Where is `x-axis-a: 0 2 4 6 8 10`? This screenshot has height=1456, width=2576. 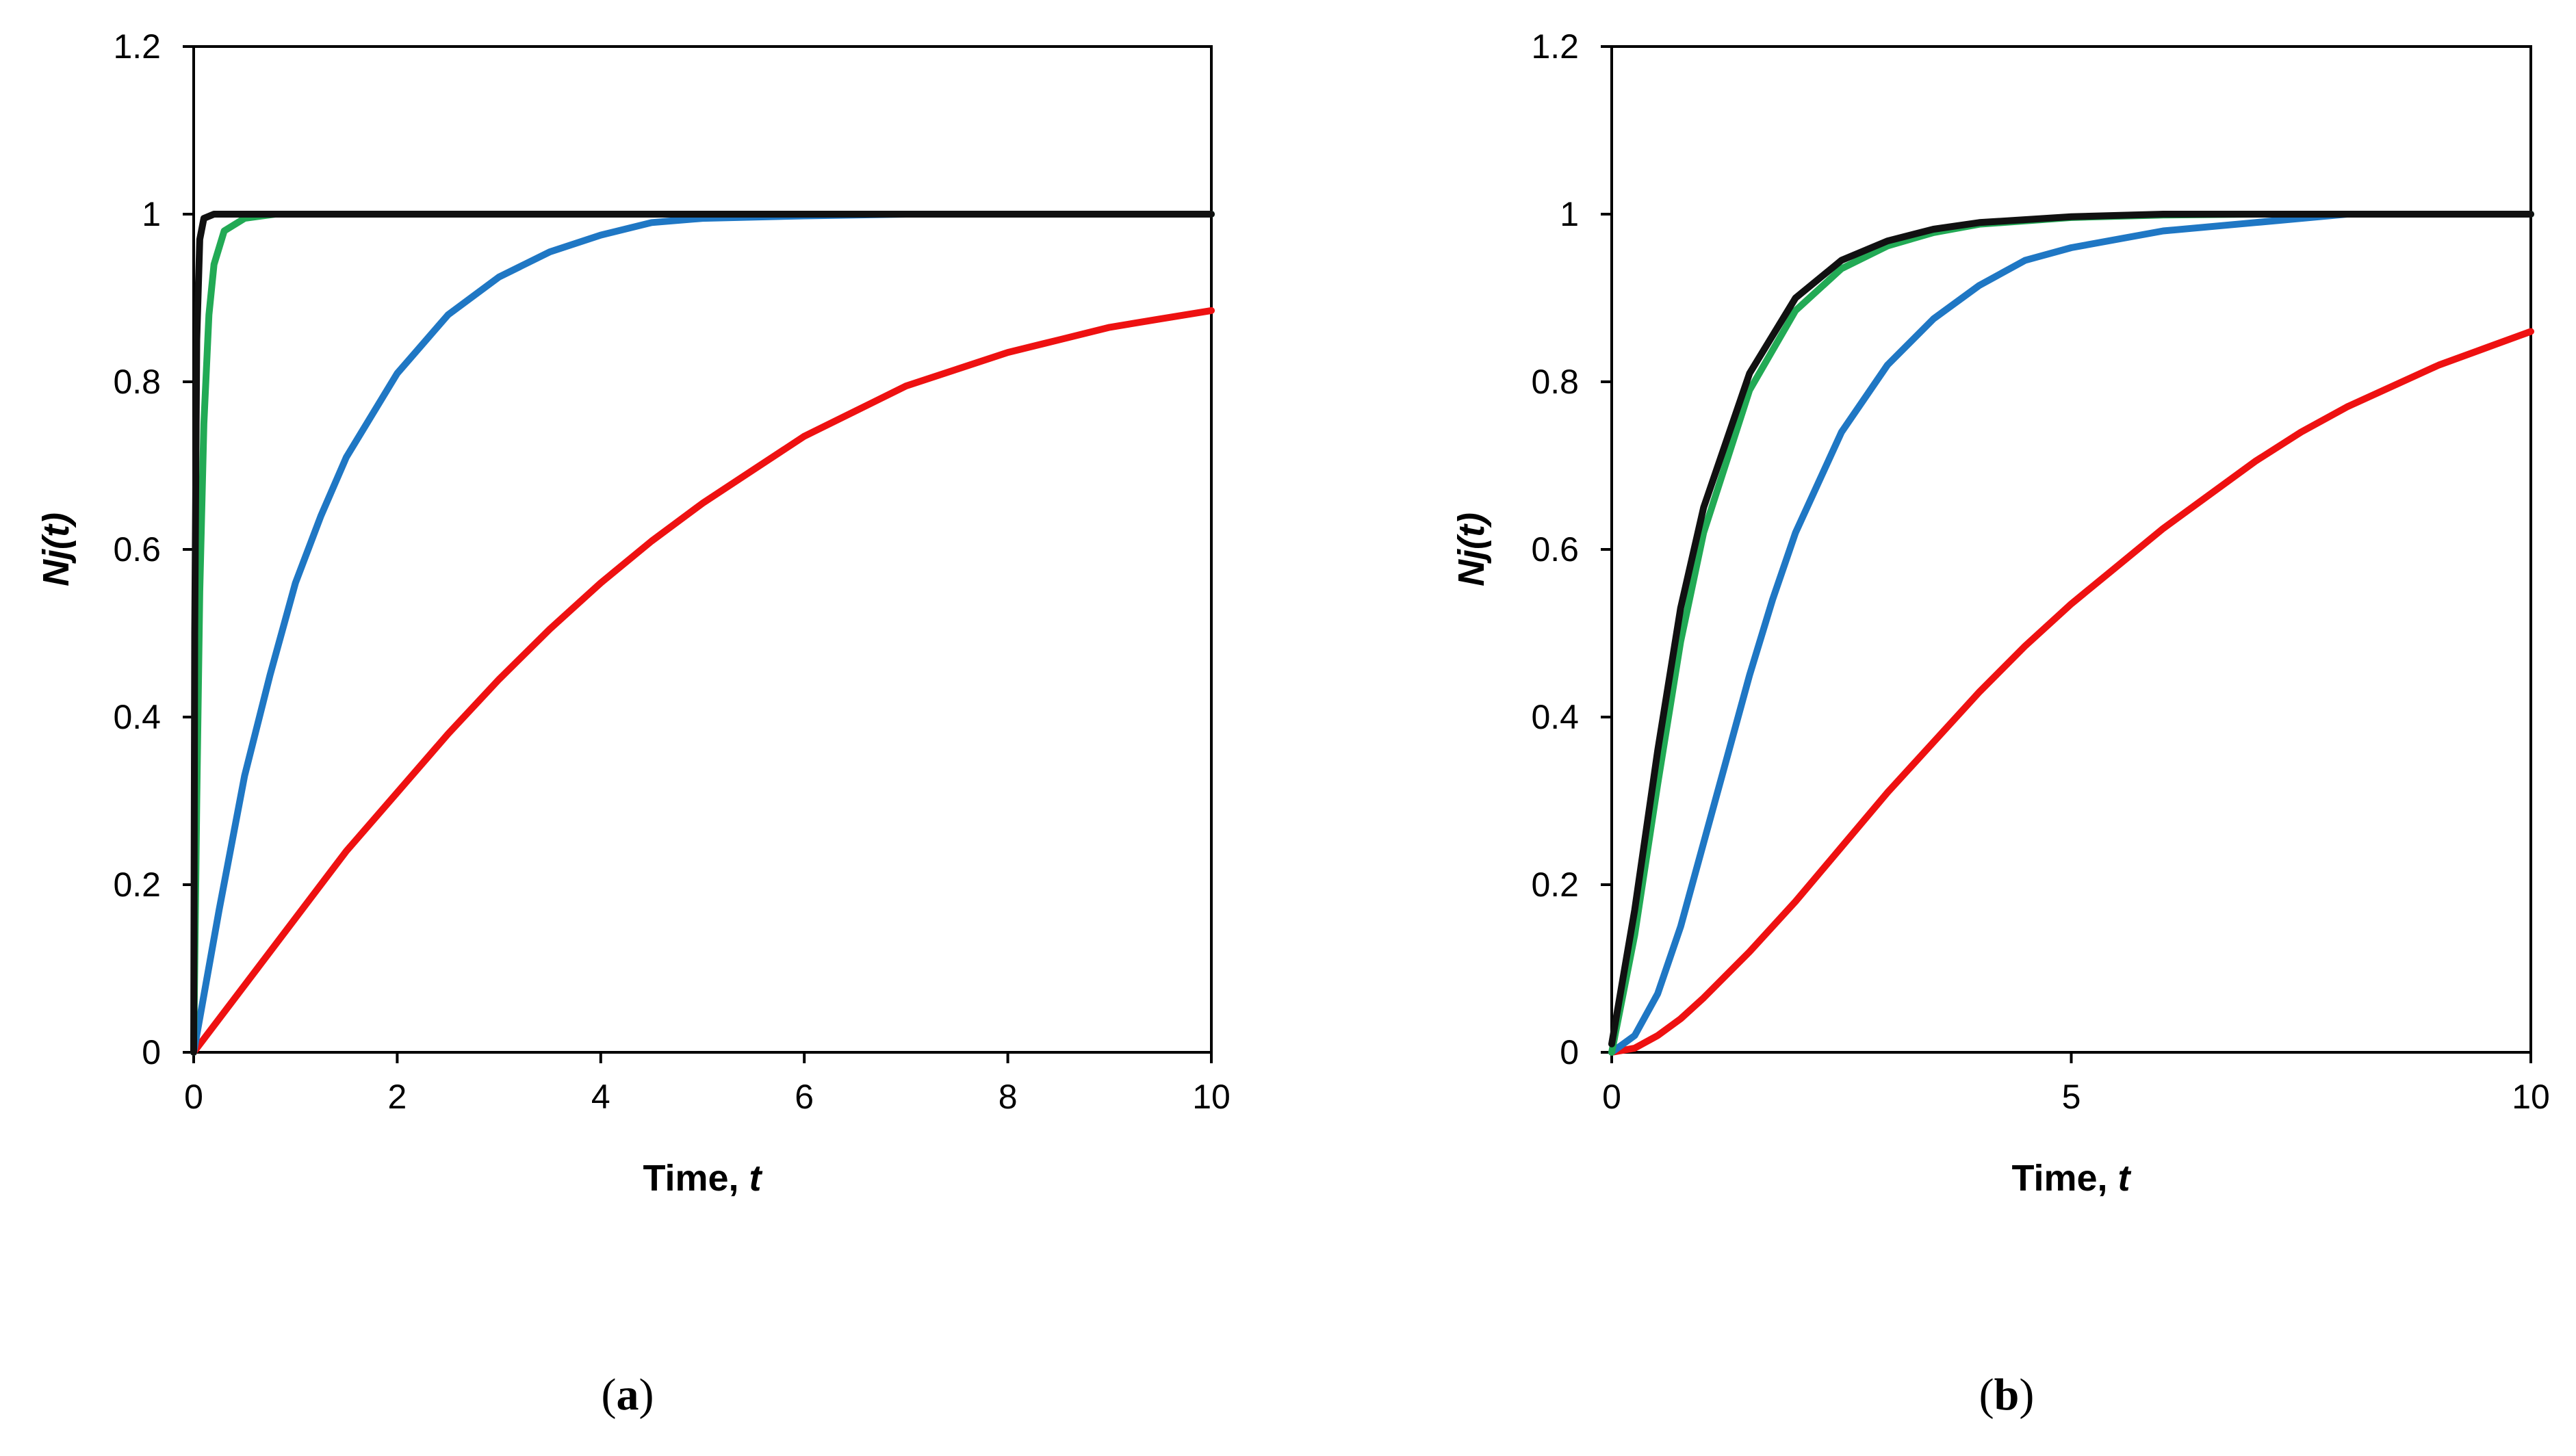
x-axis-a: 0 2 4 6 8 10 is located at coordinates (707, 1084).